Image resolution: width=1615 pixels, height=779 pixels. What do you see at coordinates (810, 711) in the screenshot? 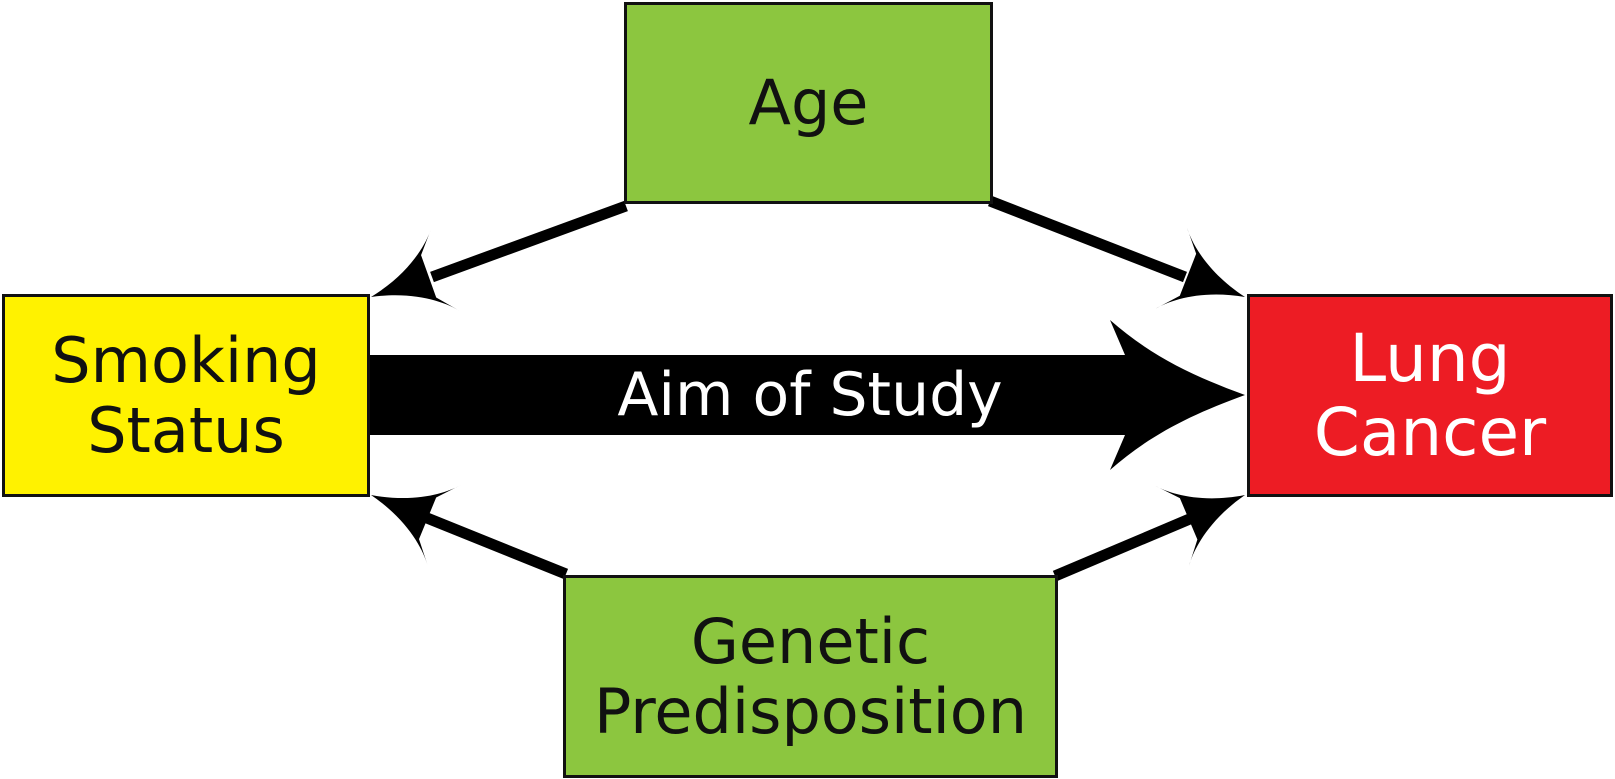
I see `node-genetic-label-line2: Predisposition` at bounding box center [810, 711].